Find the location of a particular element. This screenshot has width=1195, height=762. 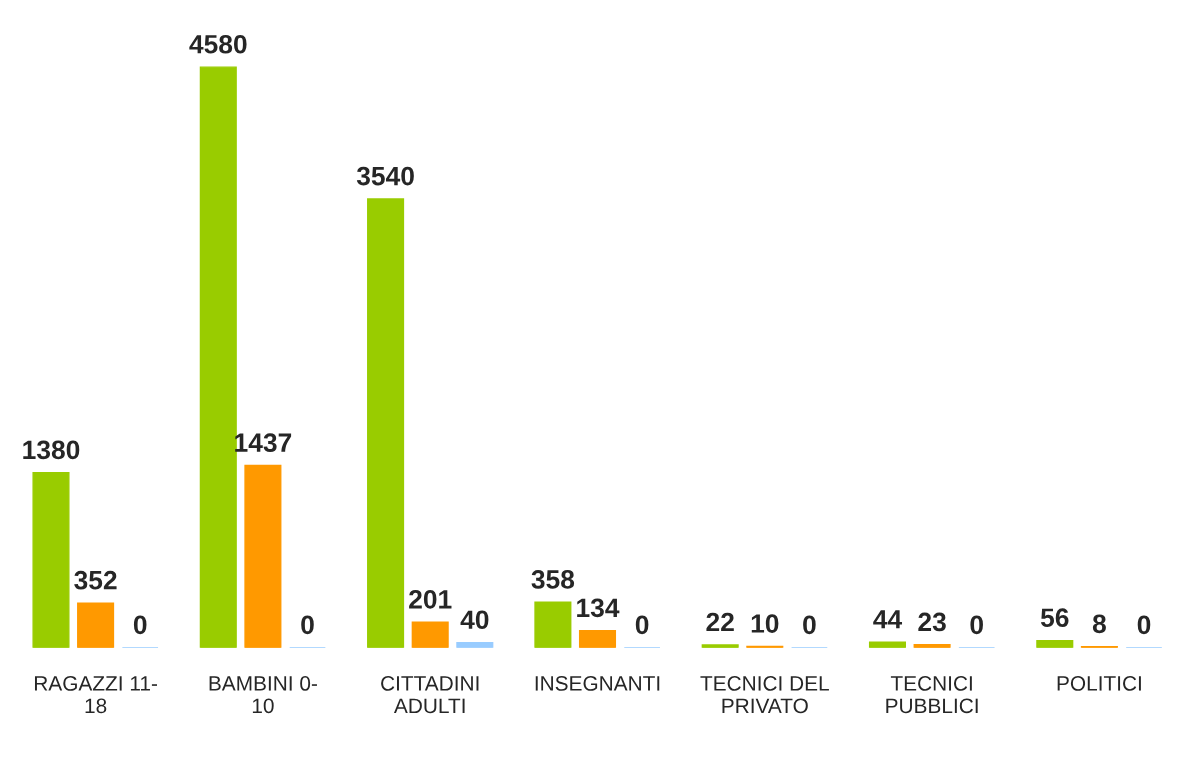

data-label: 134 is located at coordinates (598, 608).